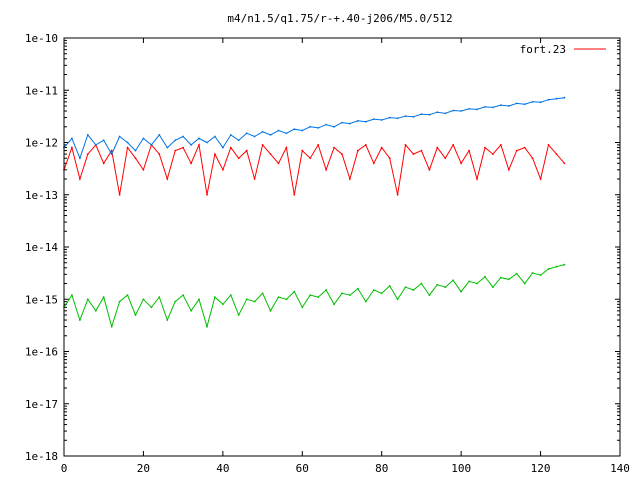 The height and width of the screenshot is (480, 640). I want to click on x-tick-label: 40, so click(222, 468).